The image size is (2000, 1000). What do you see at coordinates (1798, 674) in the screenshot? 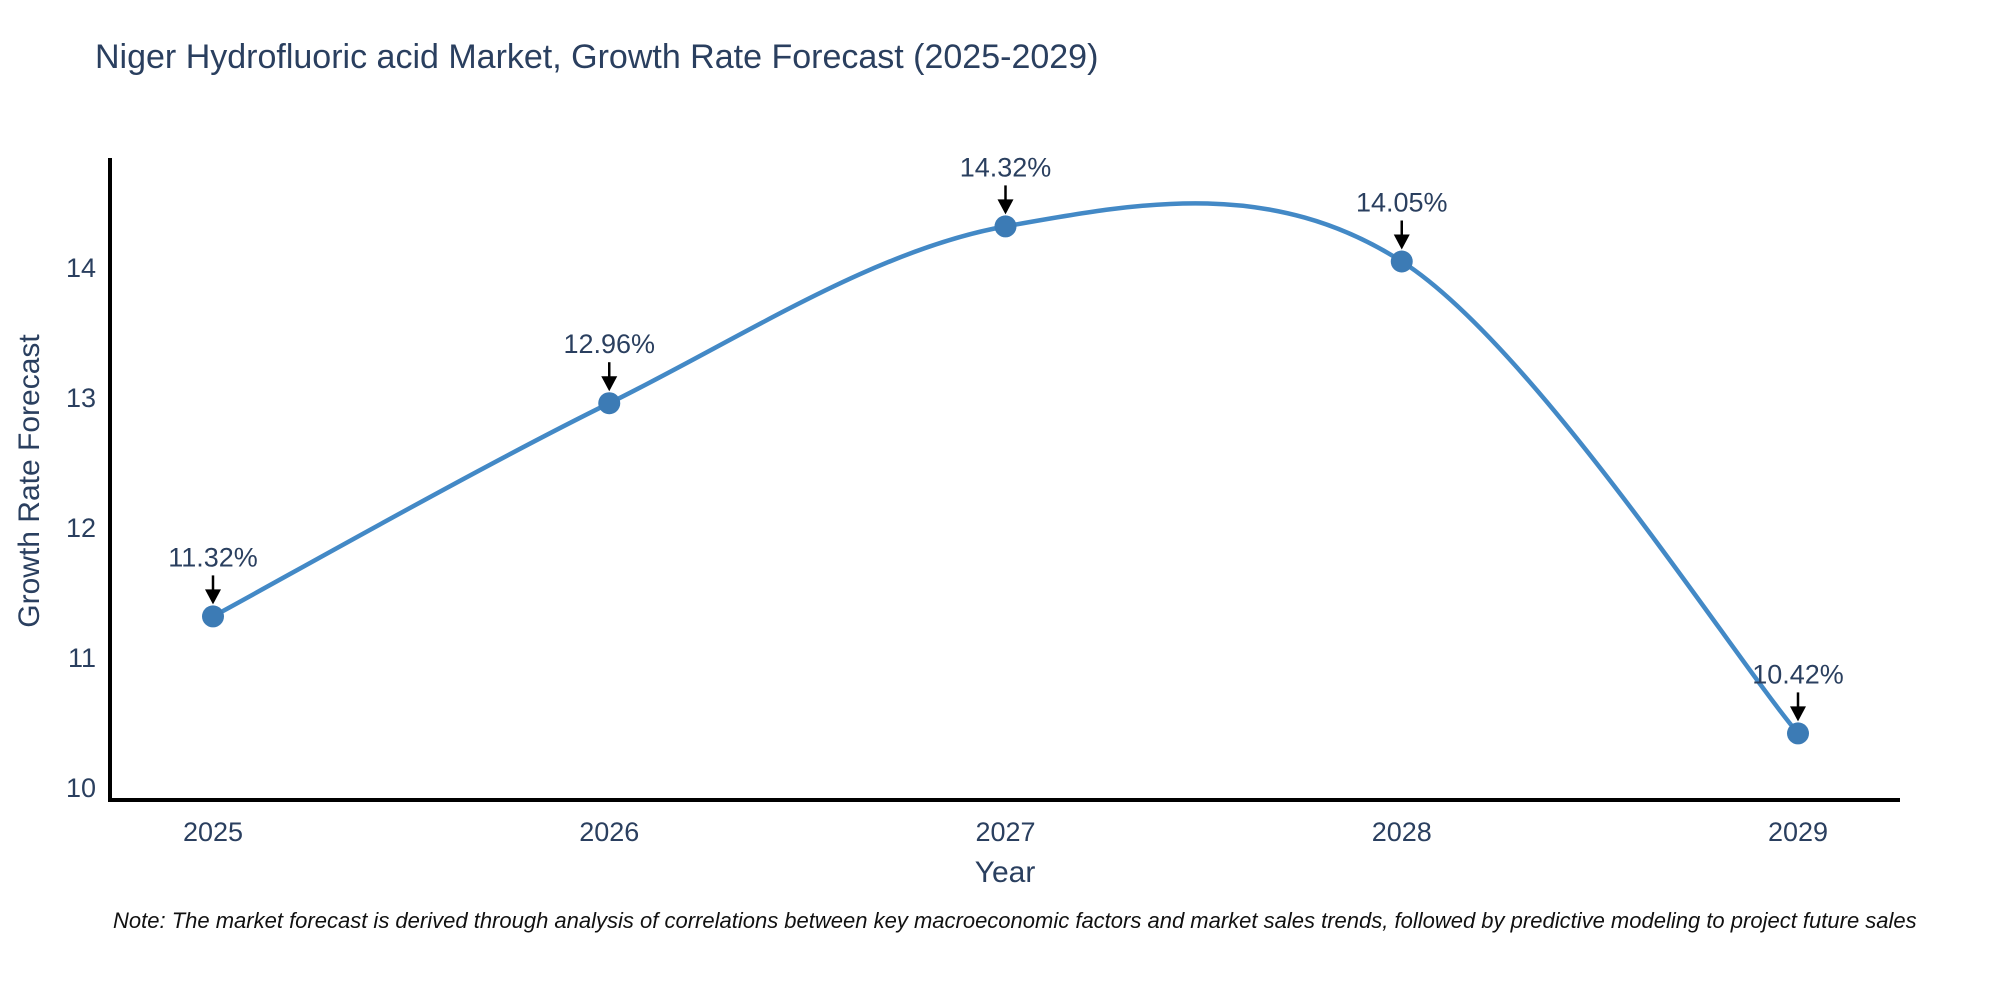
I see `annotation-label: 10.42%` at bounding box center [1798, 674].